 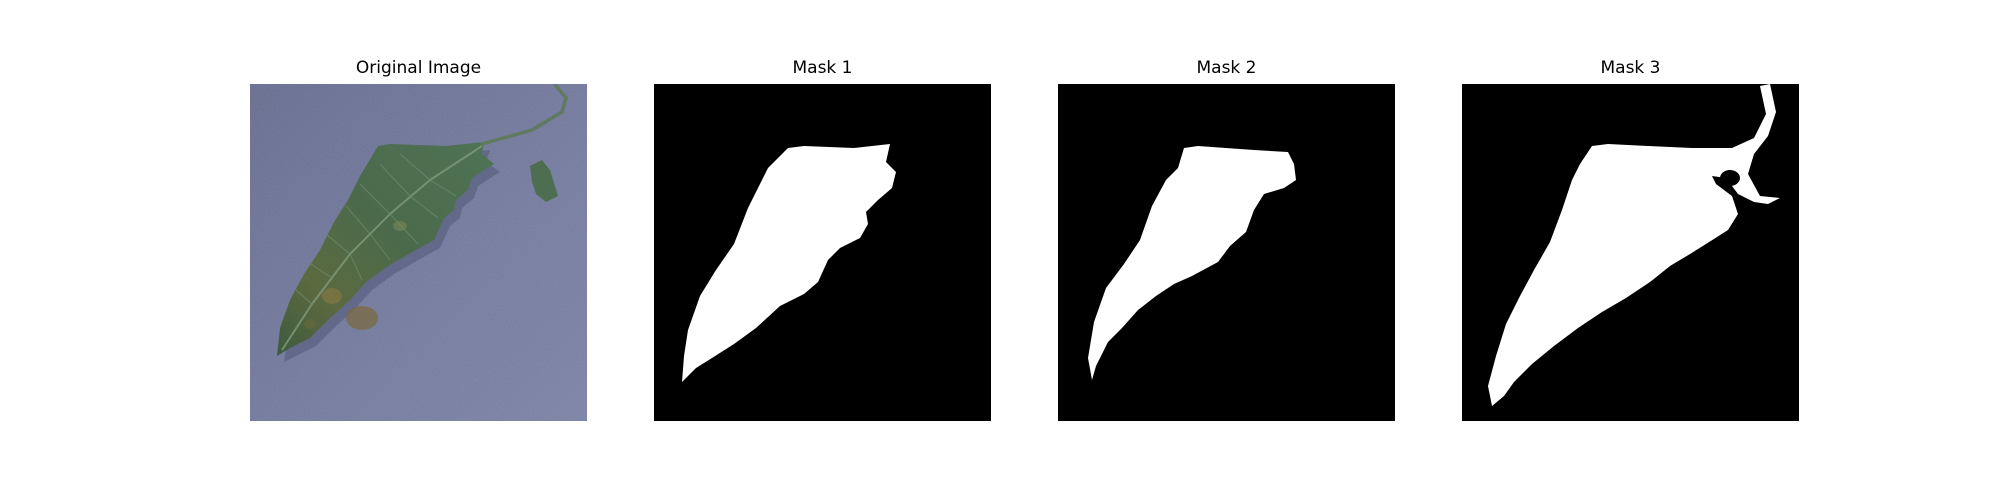 I want to click on leaf-photo, so click(x=418, y=252).